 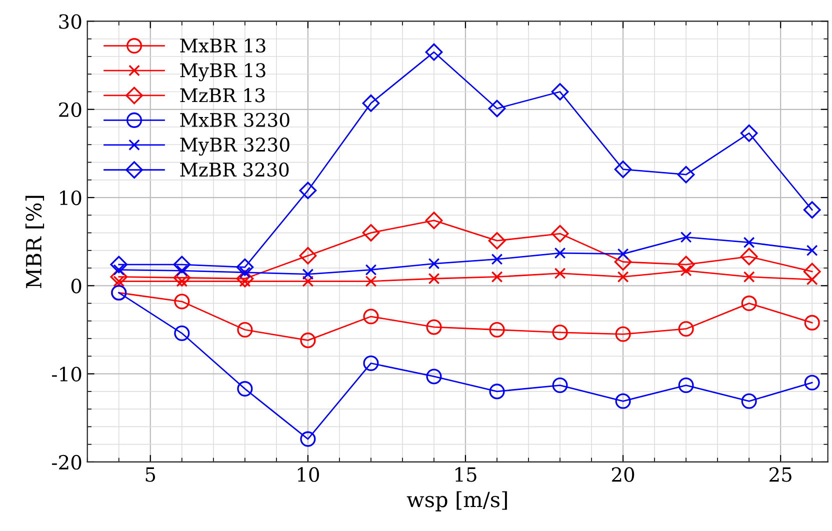 I want to click on x-tick-label: 15, so click(x=465, y=474).